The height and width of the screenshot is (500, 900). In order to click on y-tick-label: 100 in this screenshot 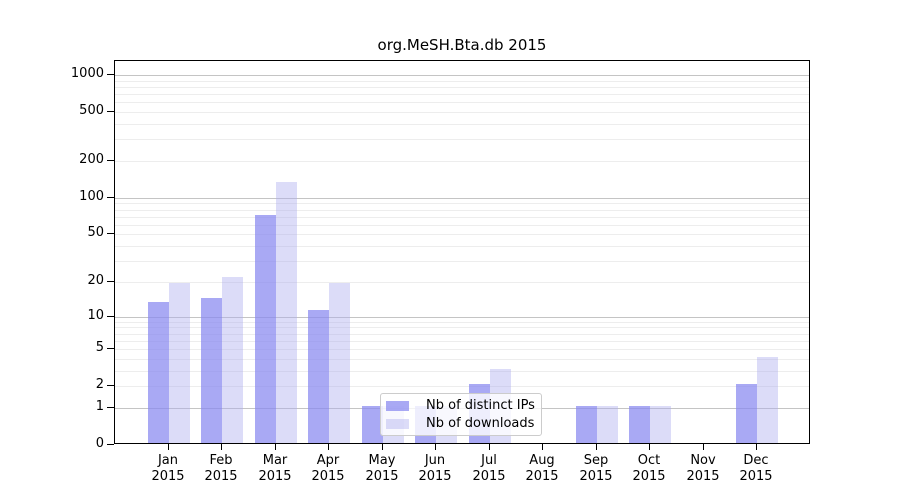, I will do `click(91, 196)`.